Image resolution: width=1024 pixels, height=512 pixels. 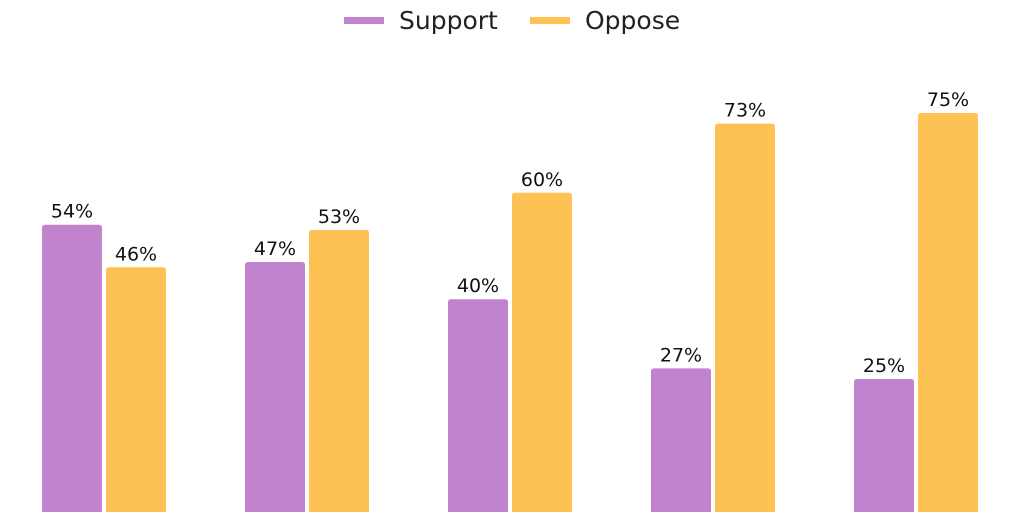 I want to click on legend-label-support: Support, so click(x=448, y=20).